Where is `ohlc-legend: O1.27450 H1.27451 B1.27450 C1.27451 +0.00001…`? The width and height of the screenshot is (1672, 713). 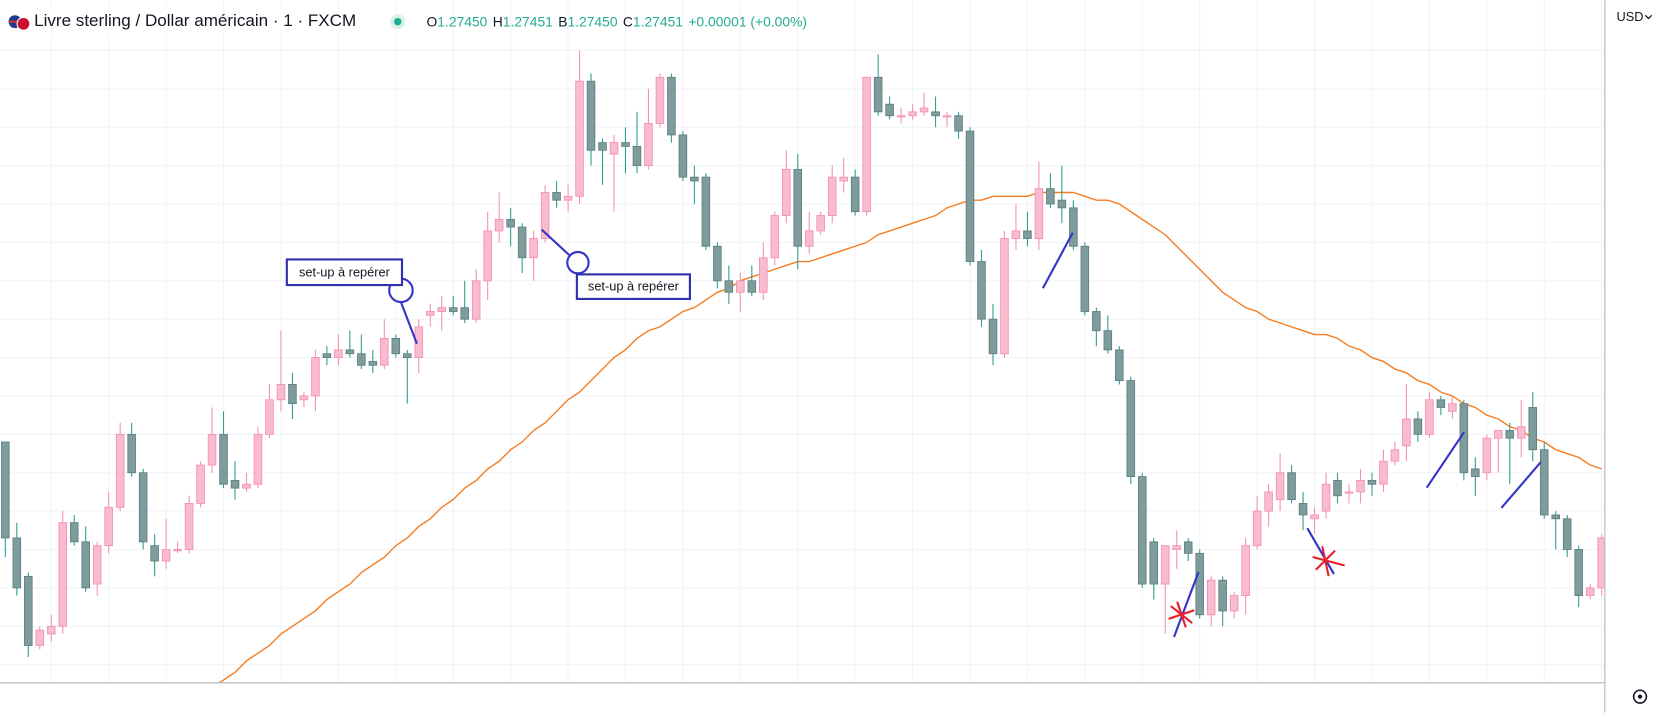 ohlc-legend: O1.27450 H1.27451 B1.27450 C1.27451 +0.00001… is located at coordinates (617, 21).